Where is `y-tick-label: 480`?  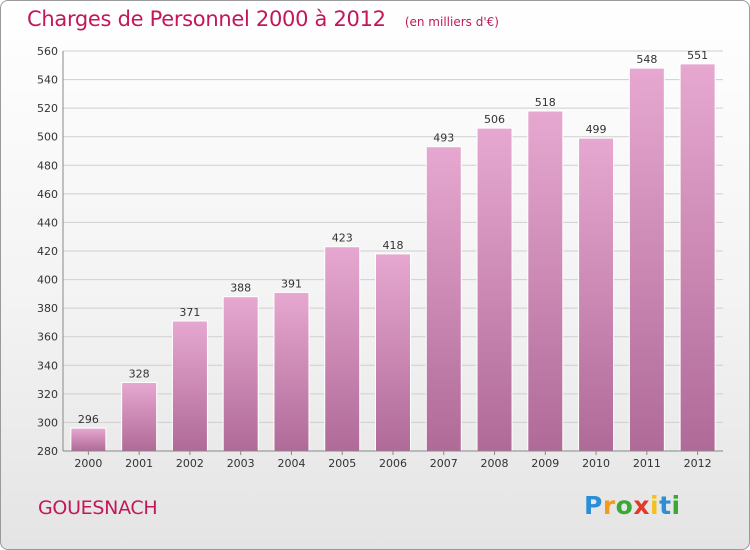 y-tick-label: 480 is located at coordinates (47, 165).